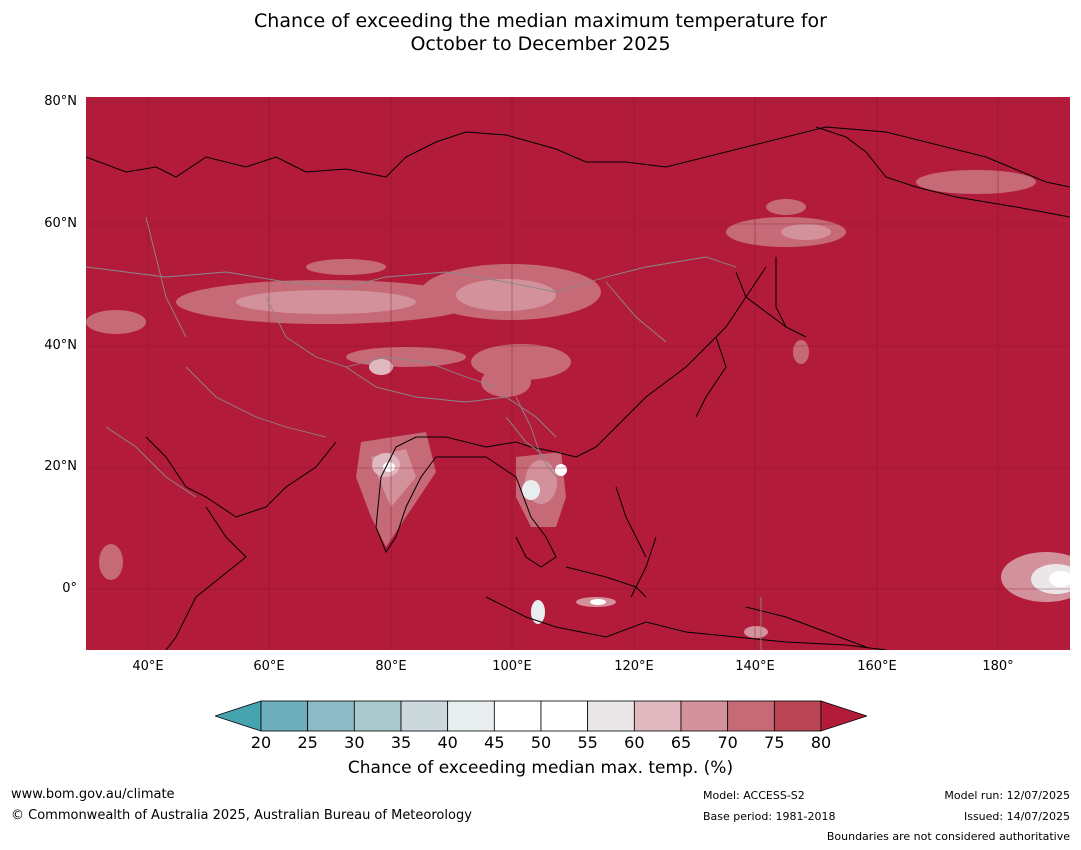 This screenshot has height=850, width=1081. What do you see at coordinates (354, 742) in the screenshot?
I see `colorbar-tick-label: 30` at bounding box center [354, 742].